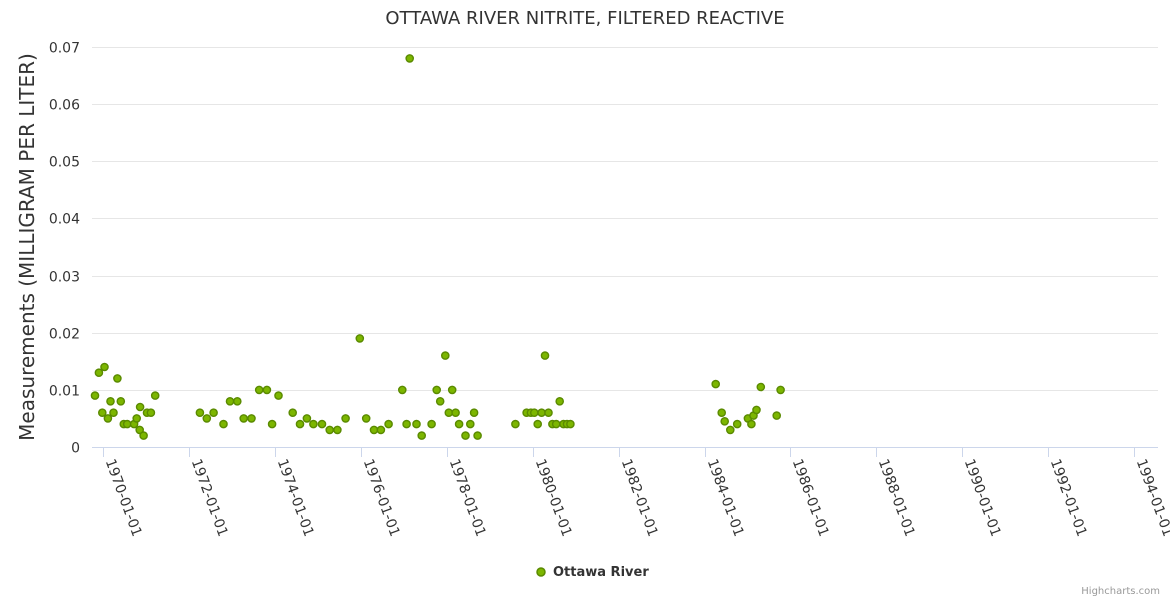  Describe the element at coordinates (64, 392) in the screenshot. I see `y-tick-label: 0.01` at that location.